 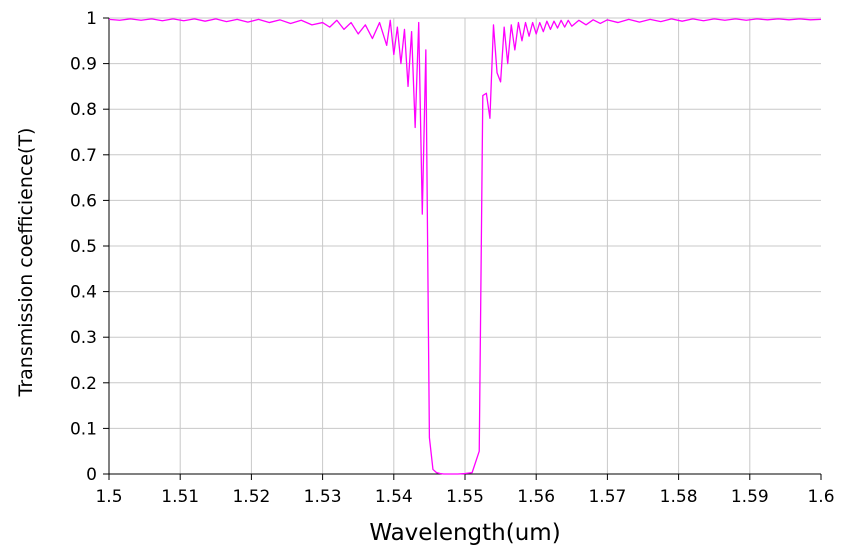 I want to click on y-tick-label: 0.2, so click(x=83, y=384).